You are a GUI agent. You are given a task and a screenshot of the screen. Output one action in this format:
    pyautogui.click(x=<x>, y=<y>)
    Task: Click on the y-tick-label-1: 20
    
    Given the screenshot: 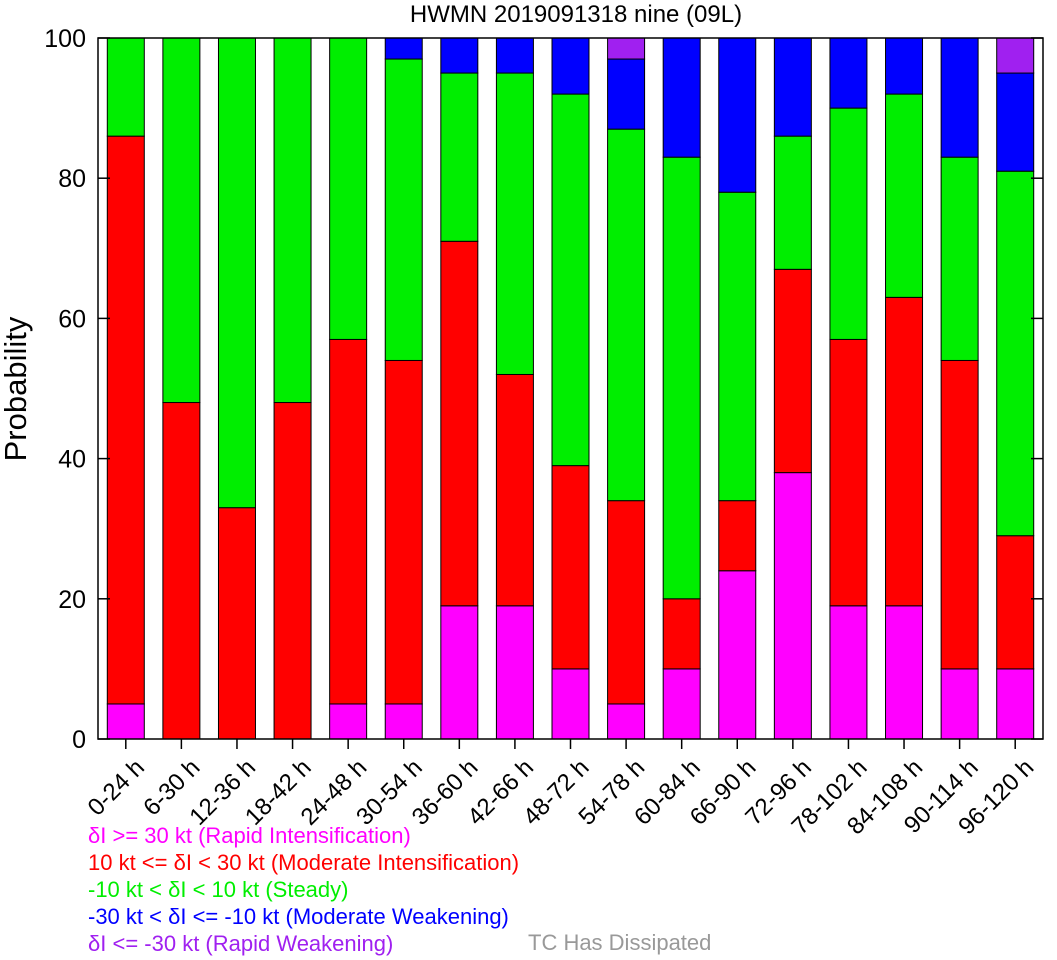 What is the action you would take?
    pyautogui.click(x=72, y=600)
    